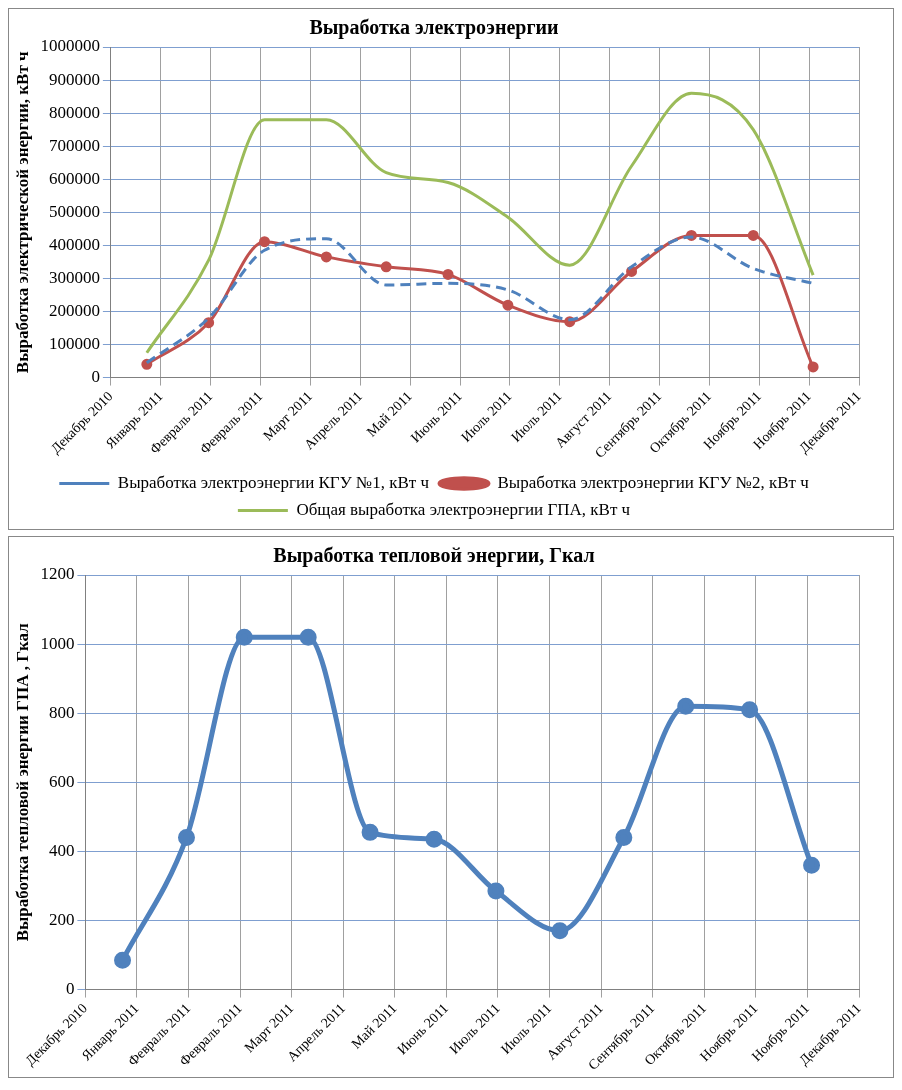  What do you see at coordinates (273, 482) in the screenshot?
I see `legend-label: Выработка электроэнергии КГУ №1, кВт ч` at bounding box center [273, 482].